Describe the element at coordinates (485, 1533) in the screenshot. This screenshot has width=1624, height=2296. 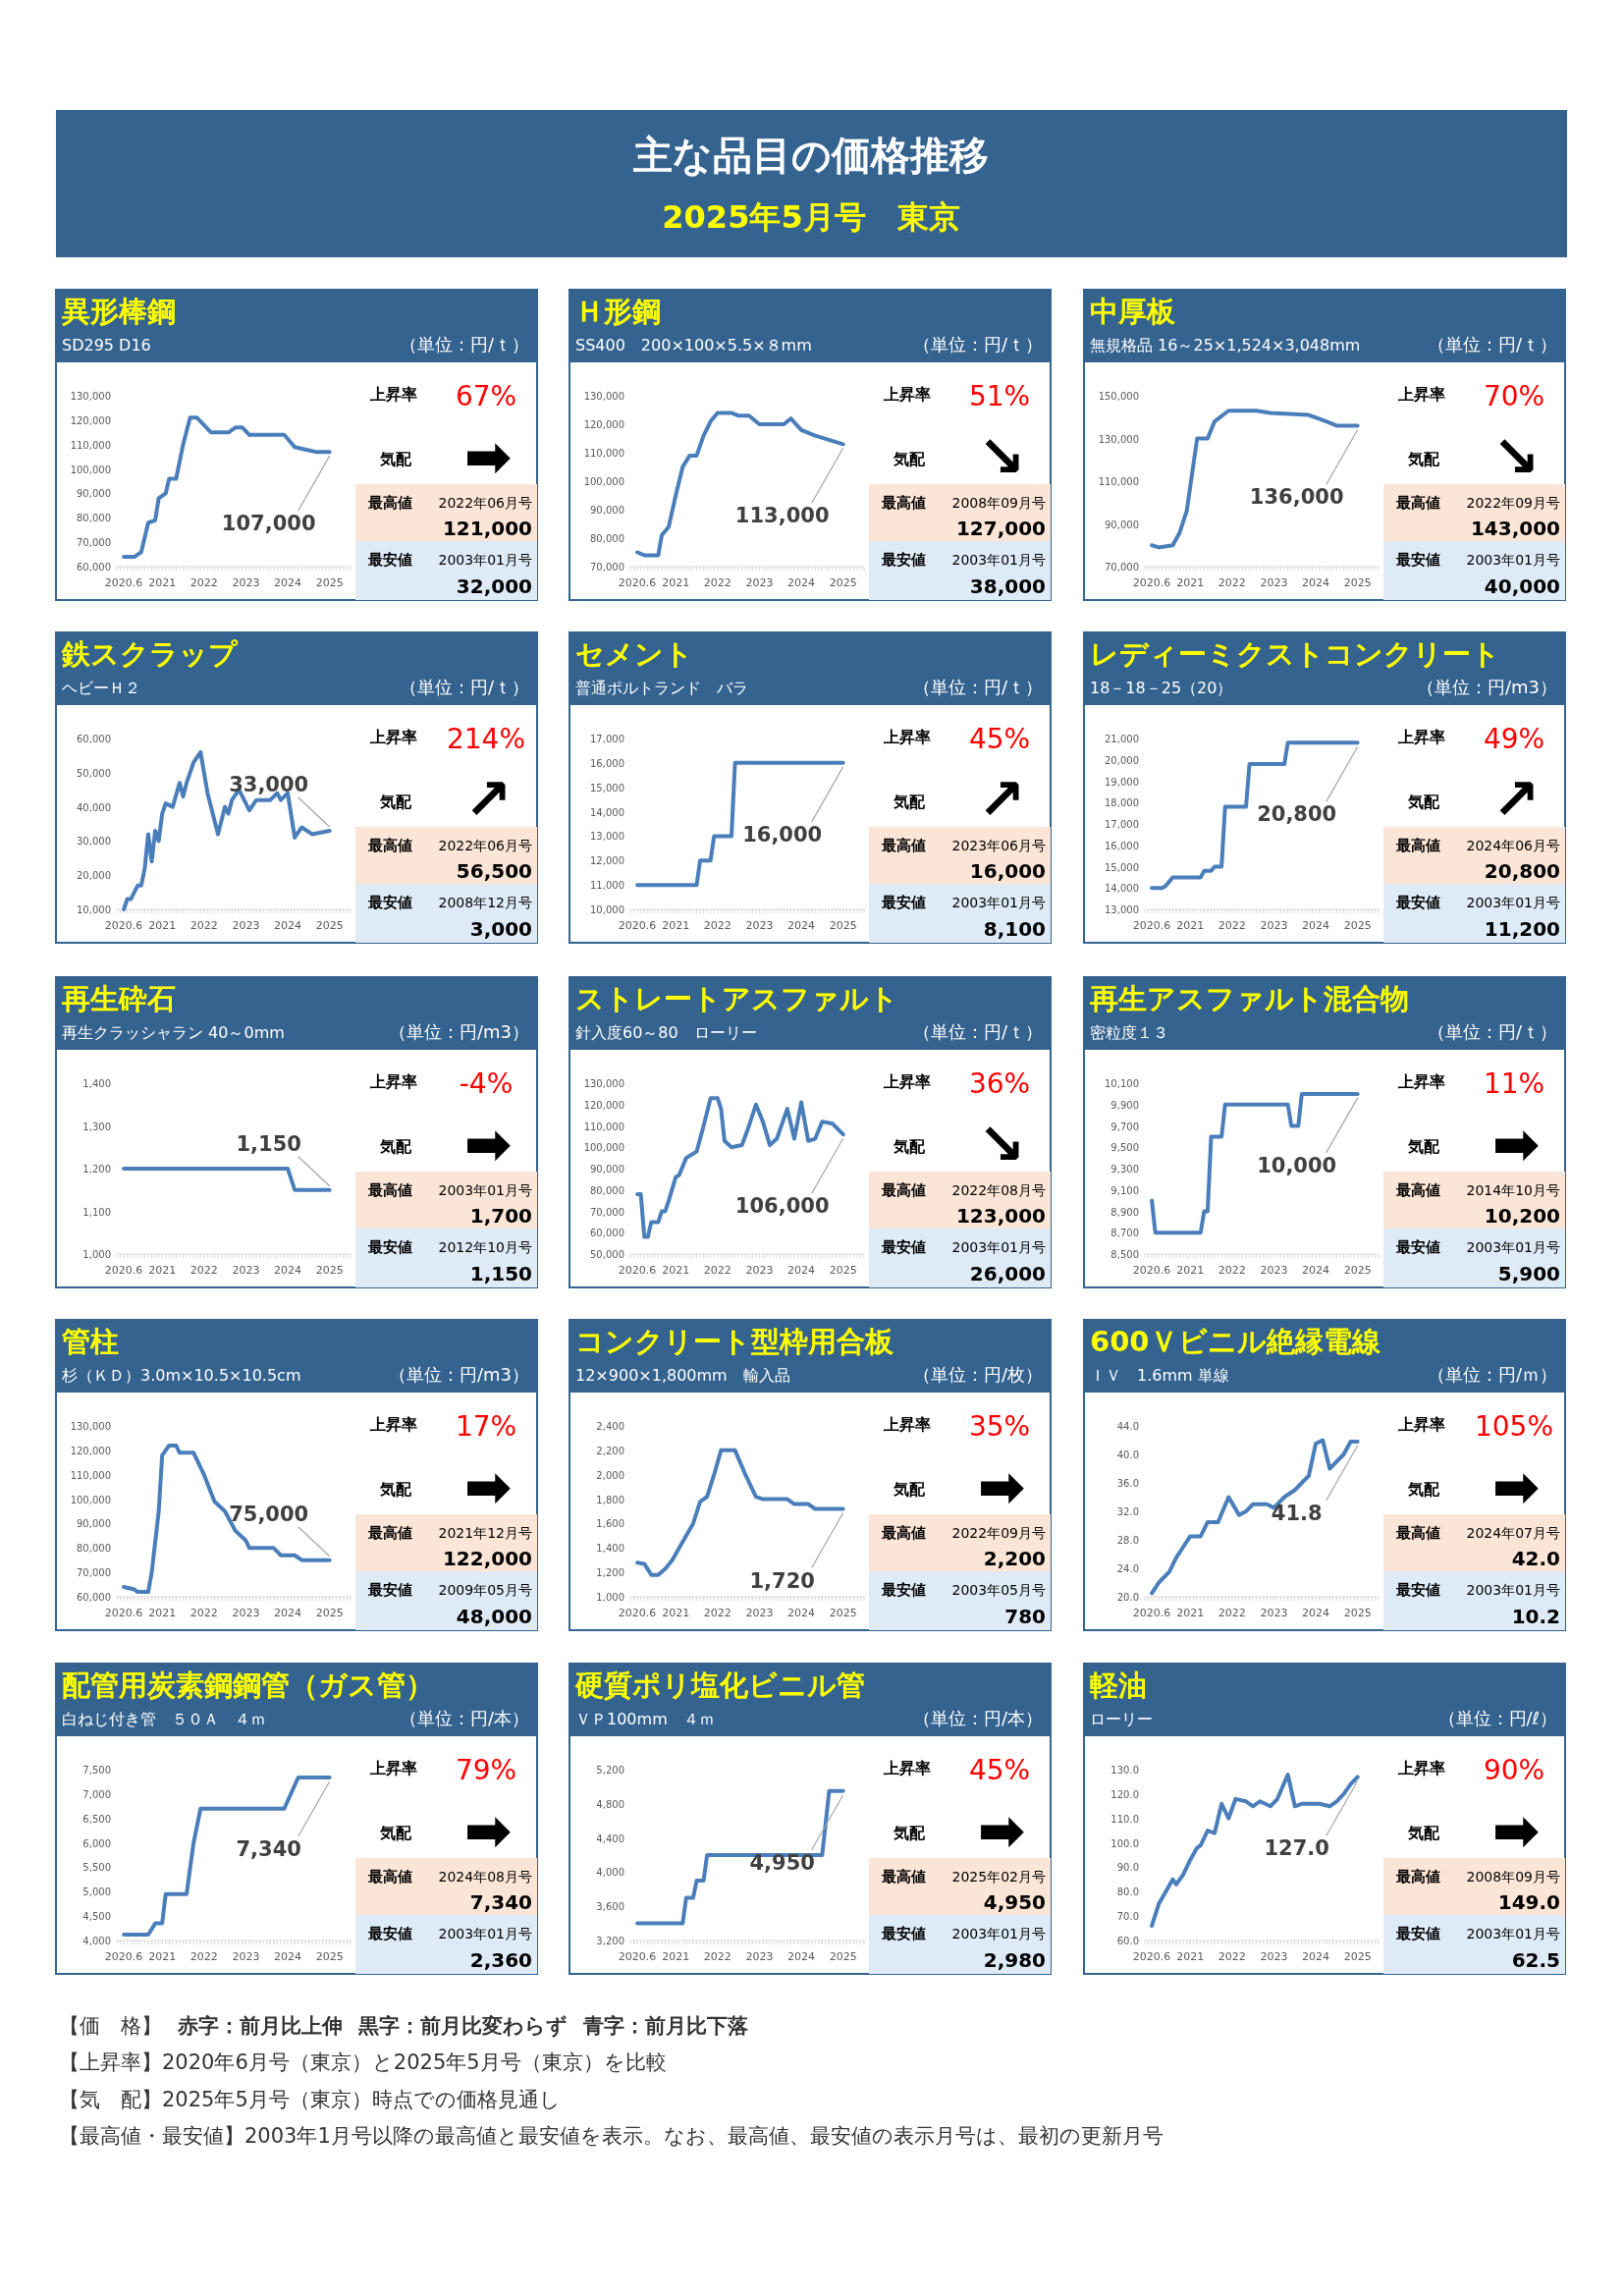
I see `text: 2021年12月号` at that location.